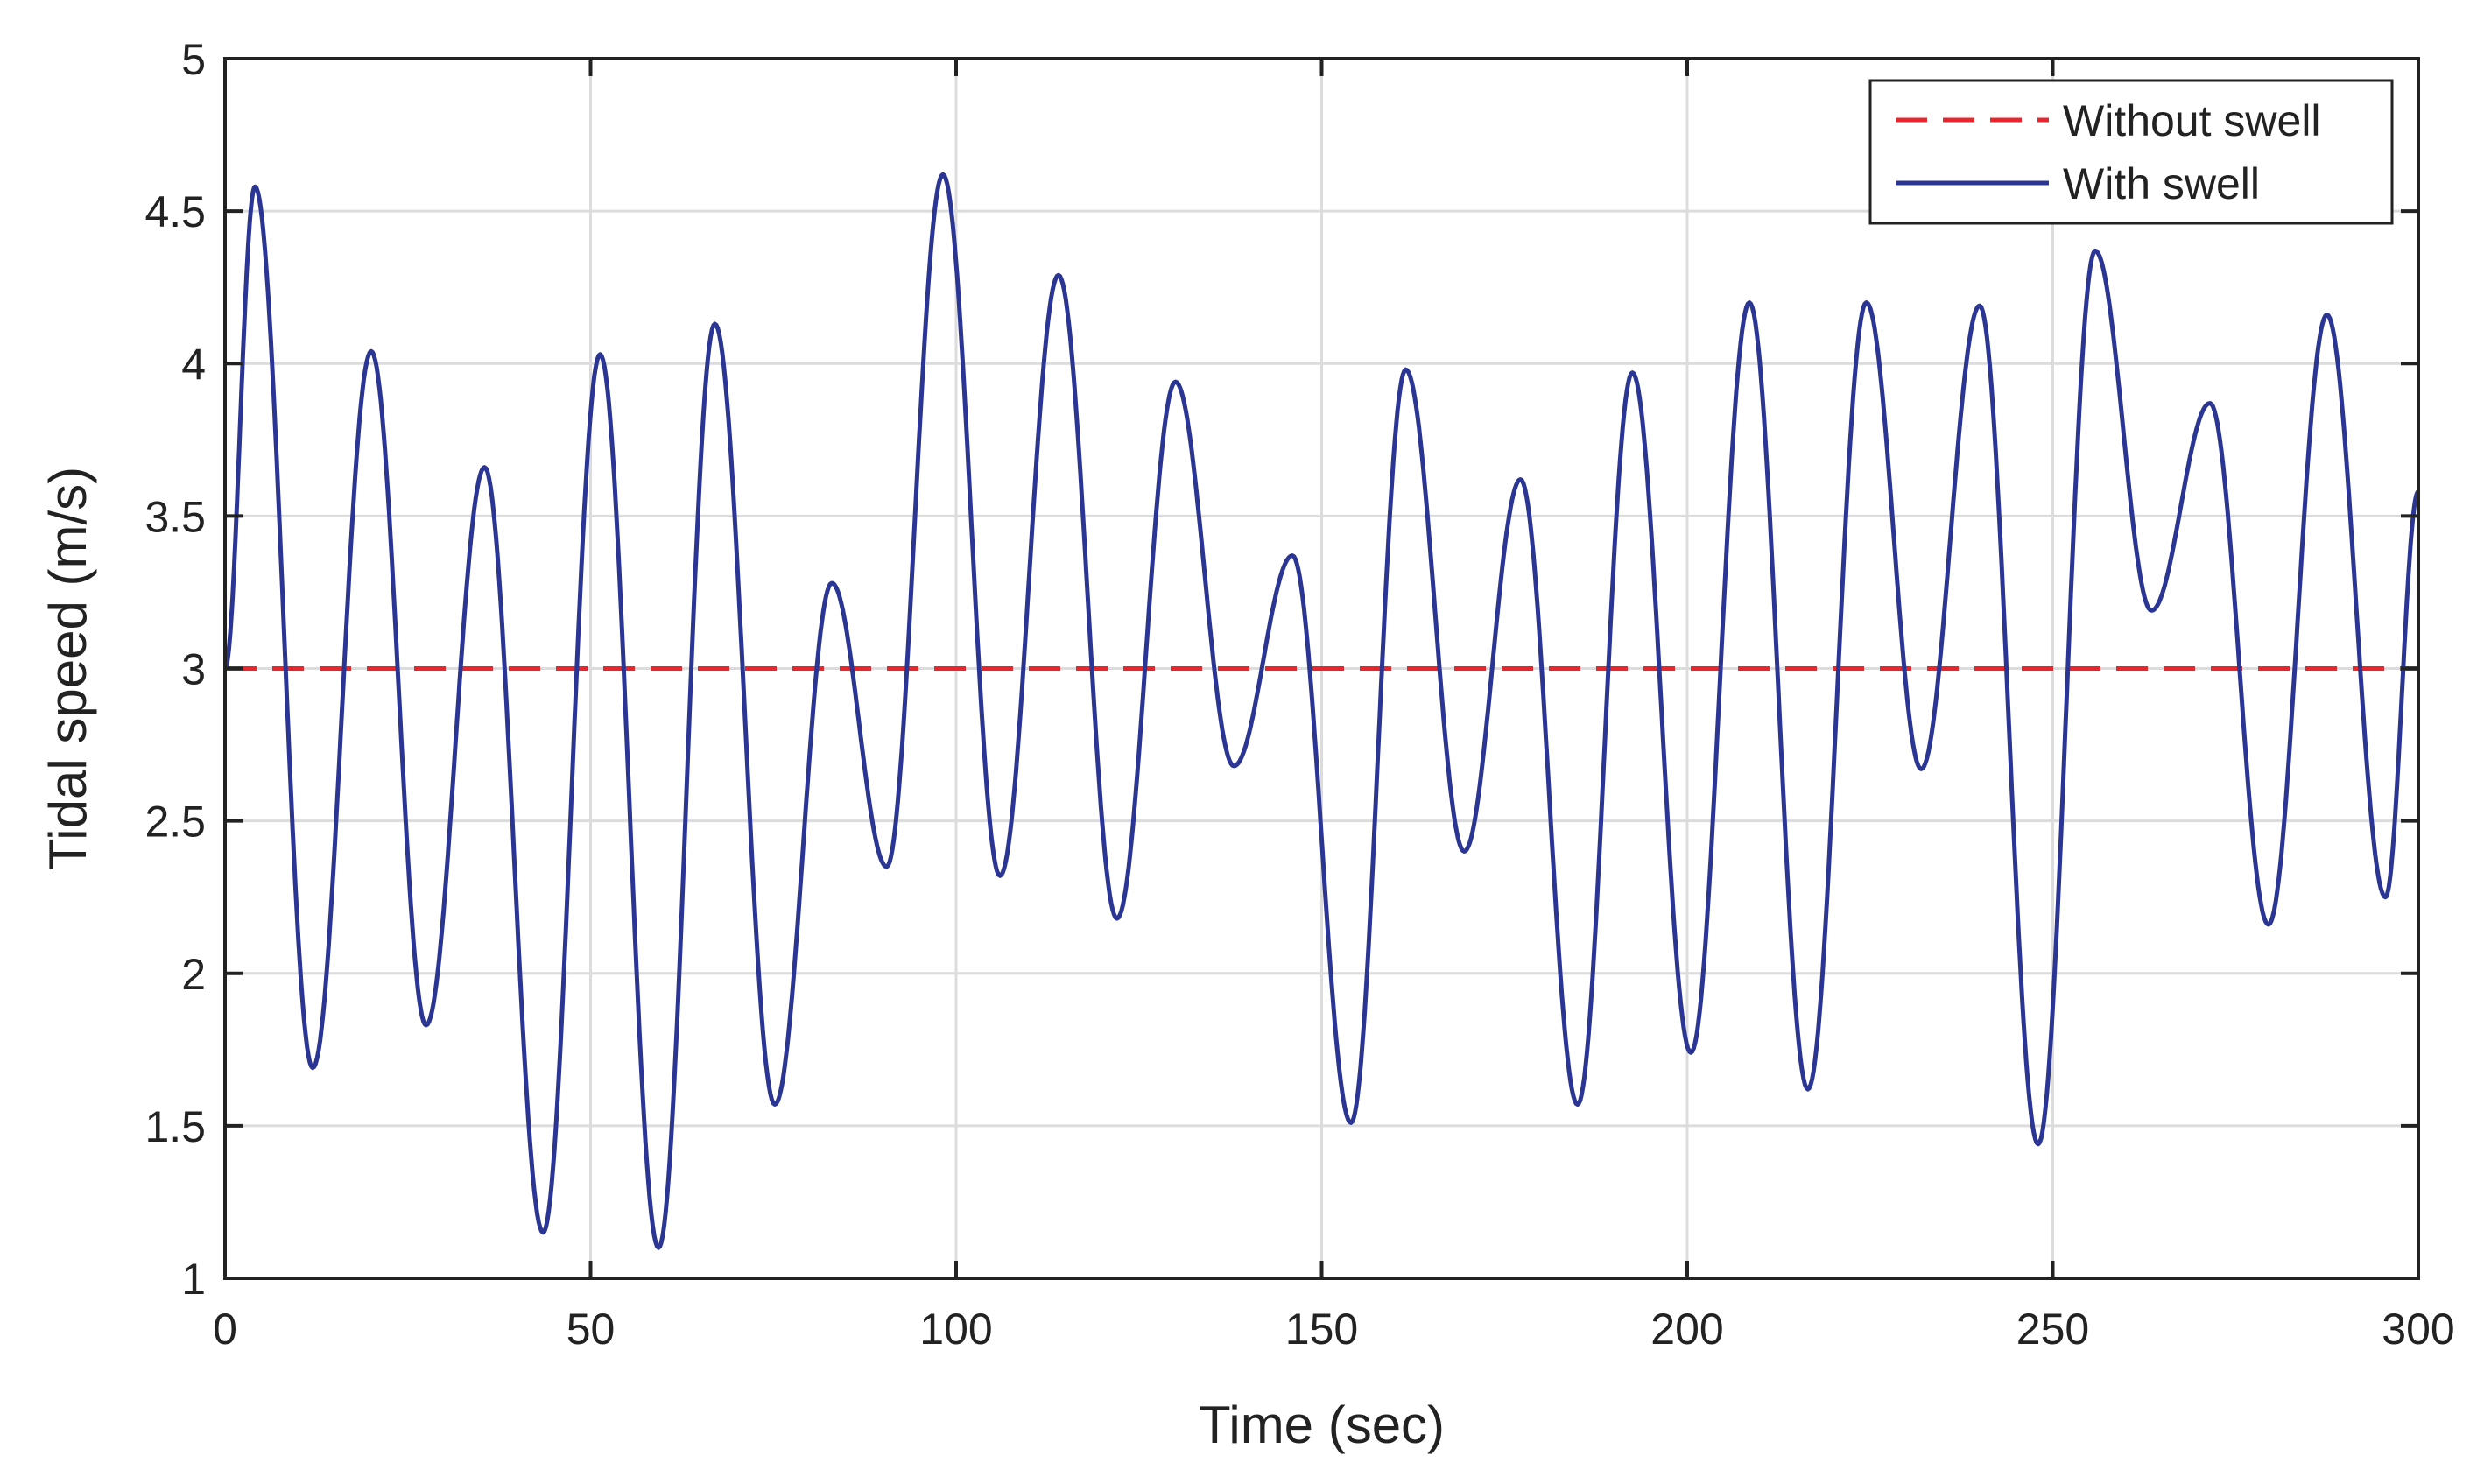 This screenshot has width=2484, height=1484. What do you see at coordinates (1686, 1329) in the screenshot?
I see `x-tick-label: 200` at bounding box center [1686, 1329].